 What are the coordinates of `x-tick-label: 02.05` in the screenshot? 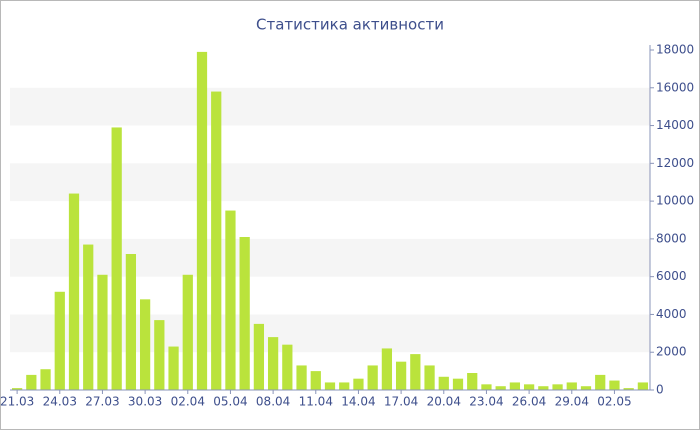 It's located at (614, 402).